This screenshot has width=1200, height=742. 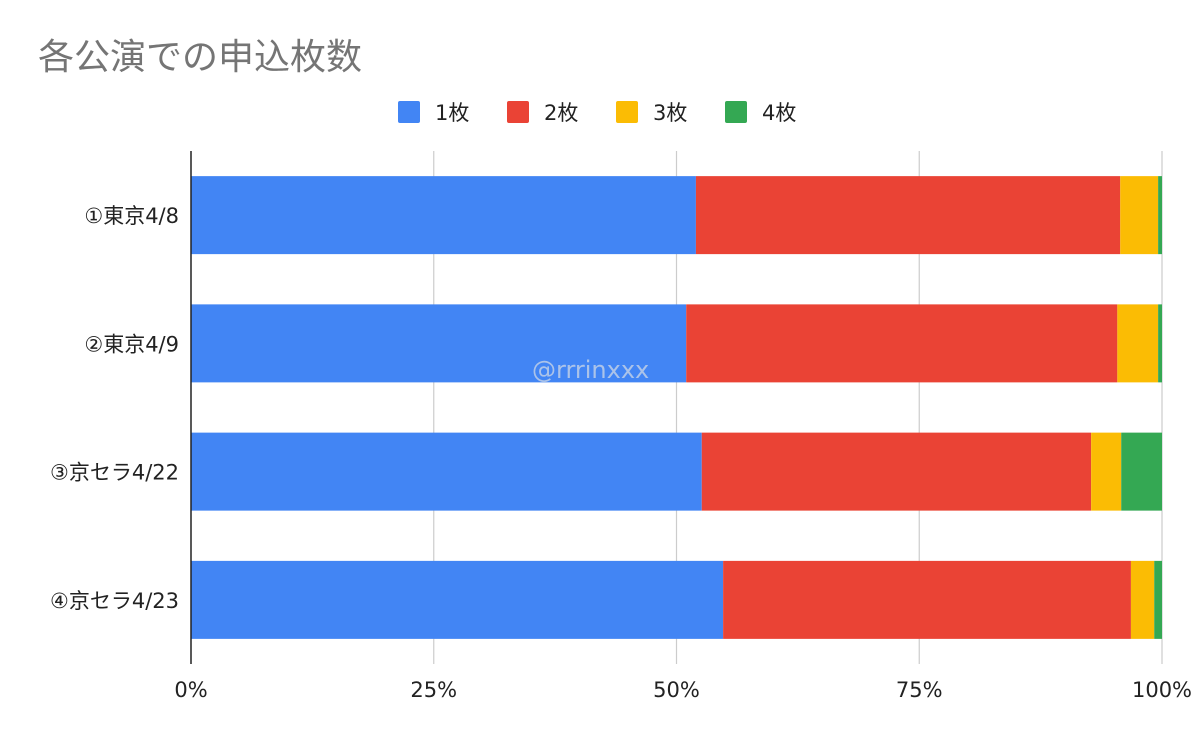 What do you see at coordinates (114, 408) in the screenshot?
I see `category-labels: ①東京4/8 ②東京4/9 ③京セラ4/22 ④京セラ4/23` at bounding box center [114, 408].